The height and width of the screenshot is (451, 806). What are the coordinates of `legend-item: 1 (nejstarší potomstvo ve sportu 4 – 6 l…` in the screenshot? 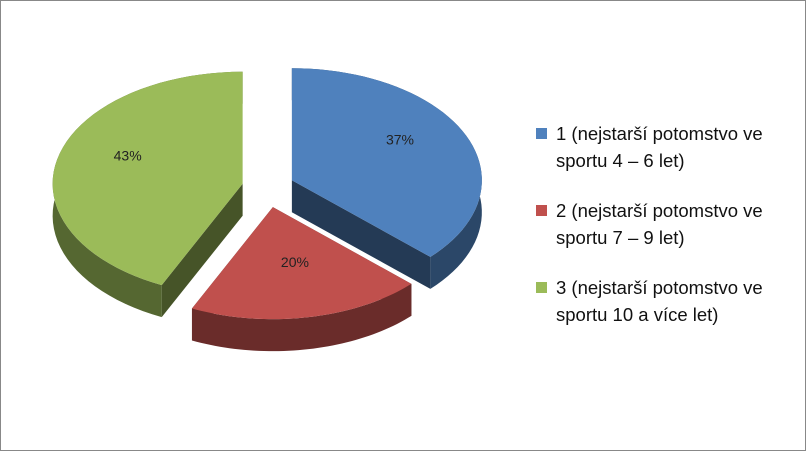 It's located at (667, 147).